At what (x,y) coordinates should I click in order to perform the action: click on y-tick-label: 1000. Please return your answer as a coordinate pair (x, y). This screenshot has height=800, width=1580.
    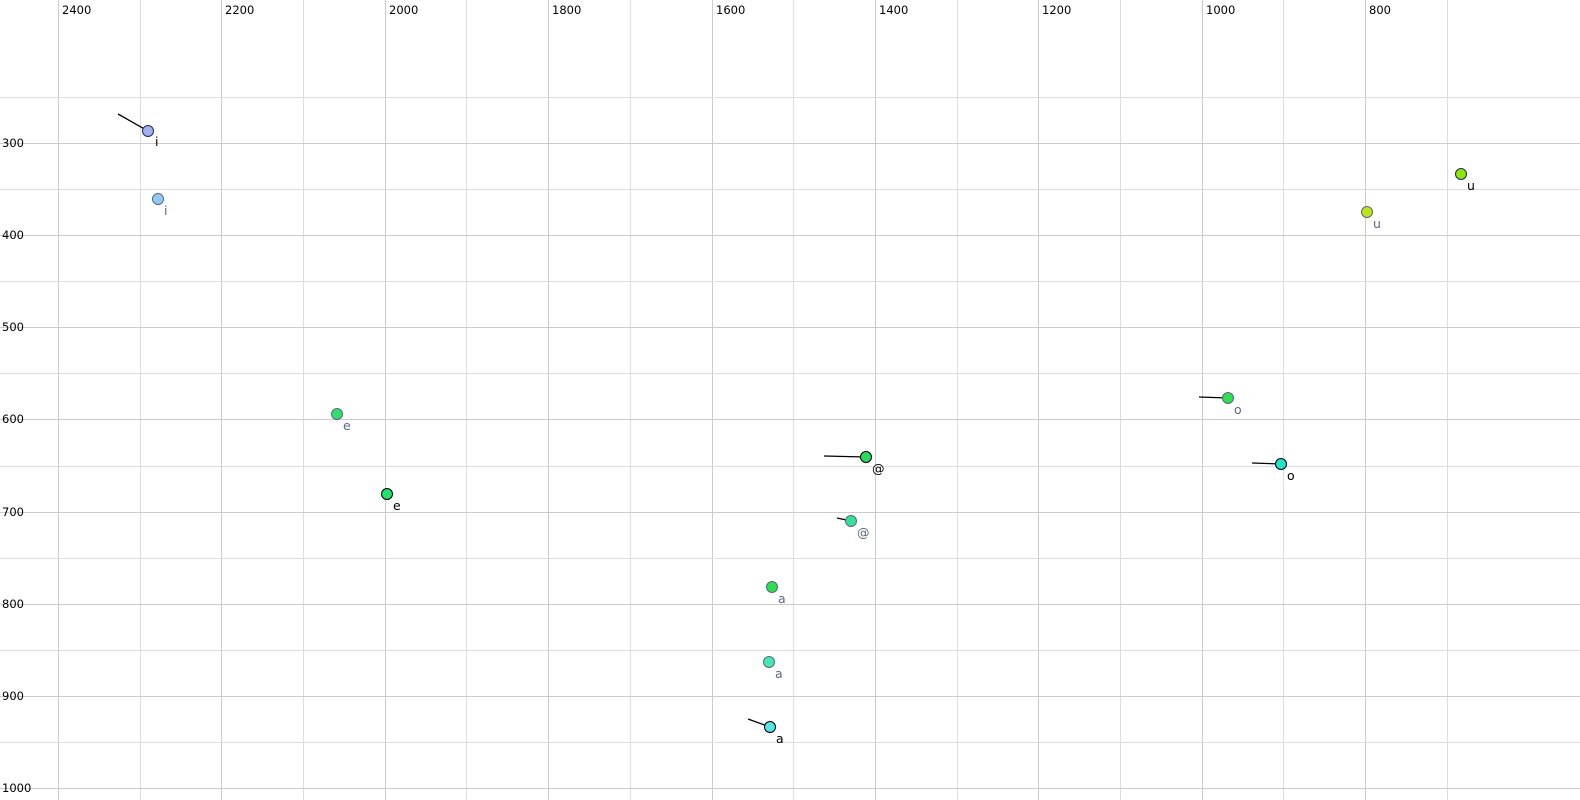
    Looking at the image, I should click on (17, 788).